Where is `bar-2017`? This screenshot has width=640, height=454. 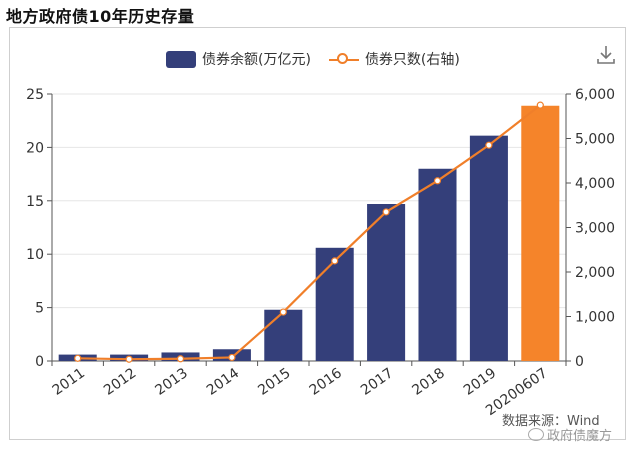
bar-2017 is located at coordinates (386, 282).